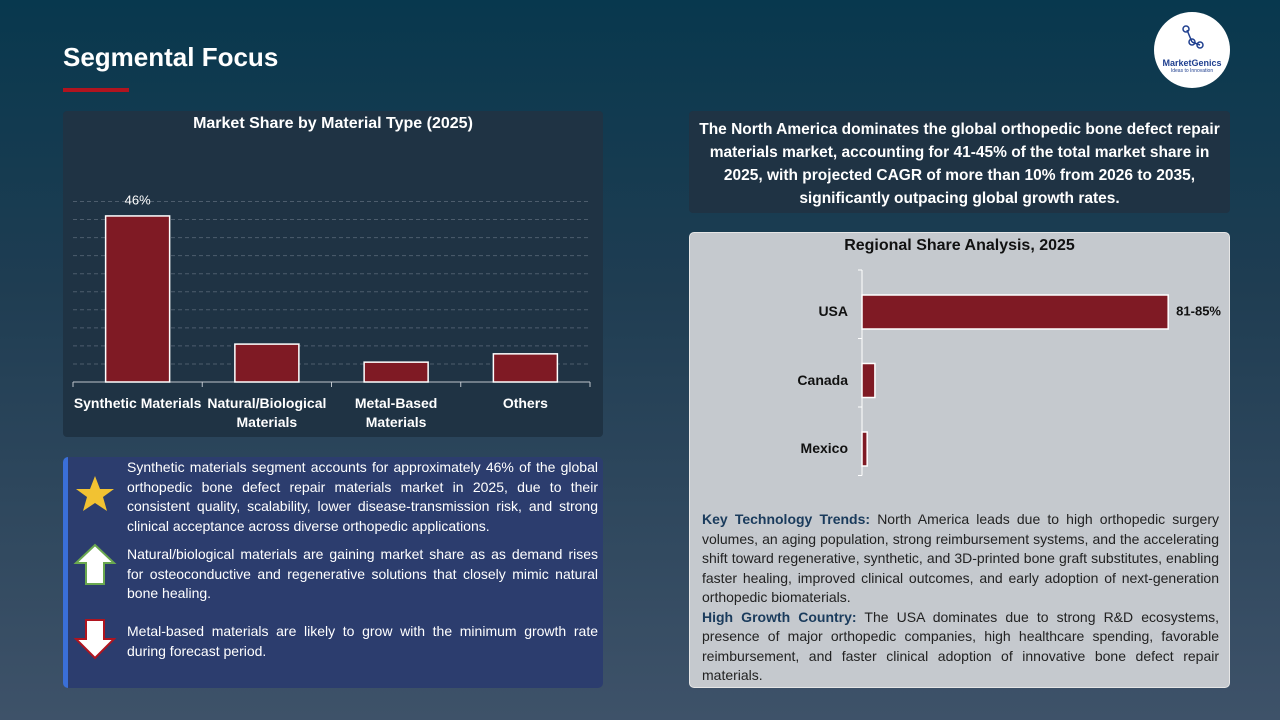  I want to click on chart: 46%, so click(331, 289).